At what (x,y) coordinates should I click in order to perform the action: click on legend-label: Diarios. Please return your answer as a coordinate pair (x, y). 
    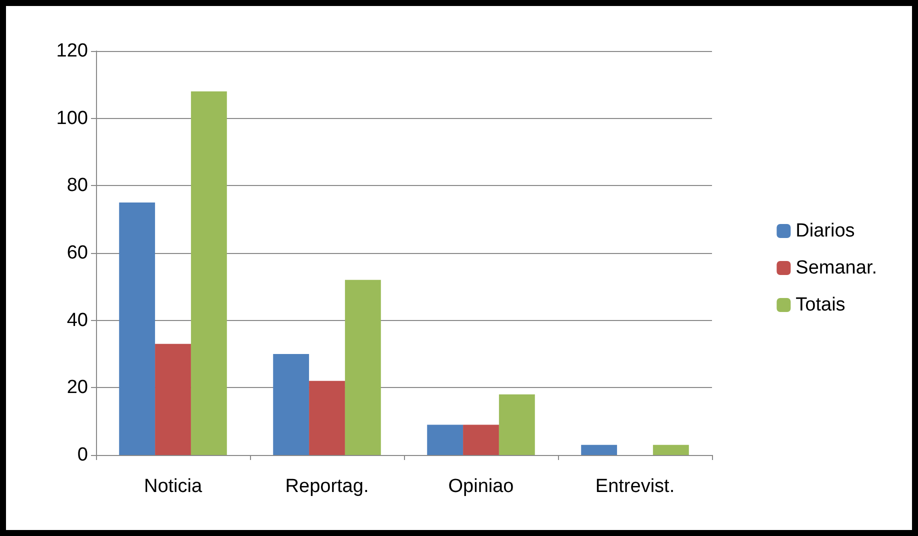
    Looking at the image, I should click on (825, 231).